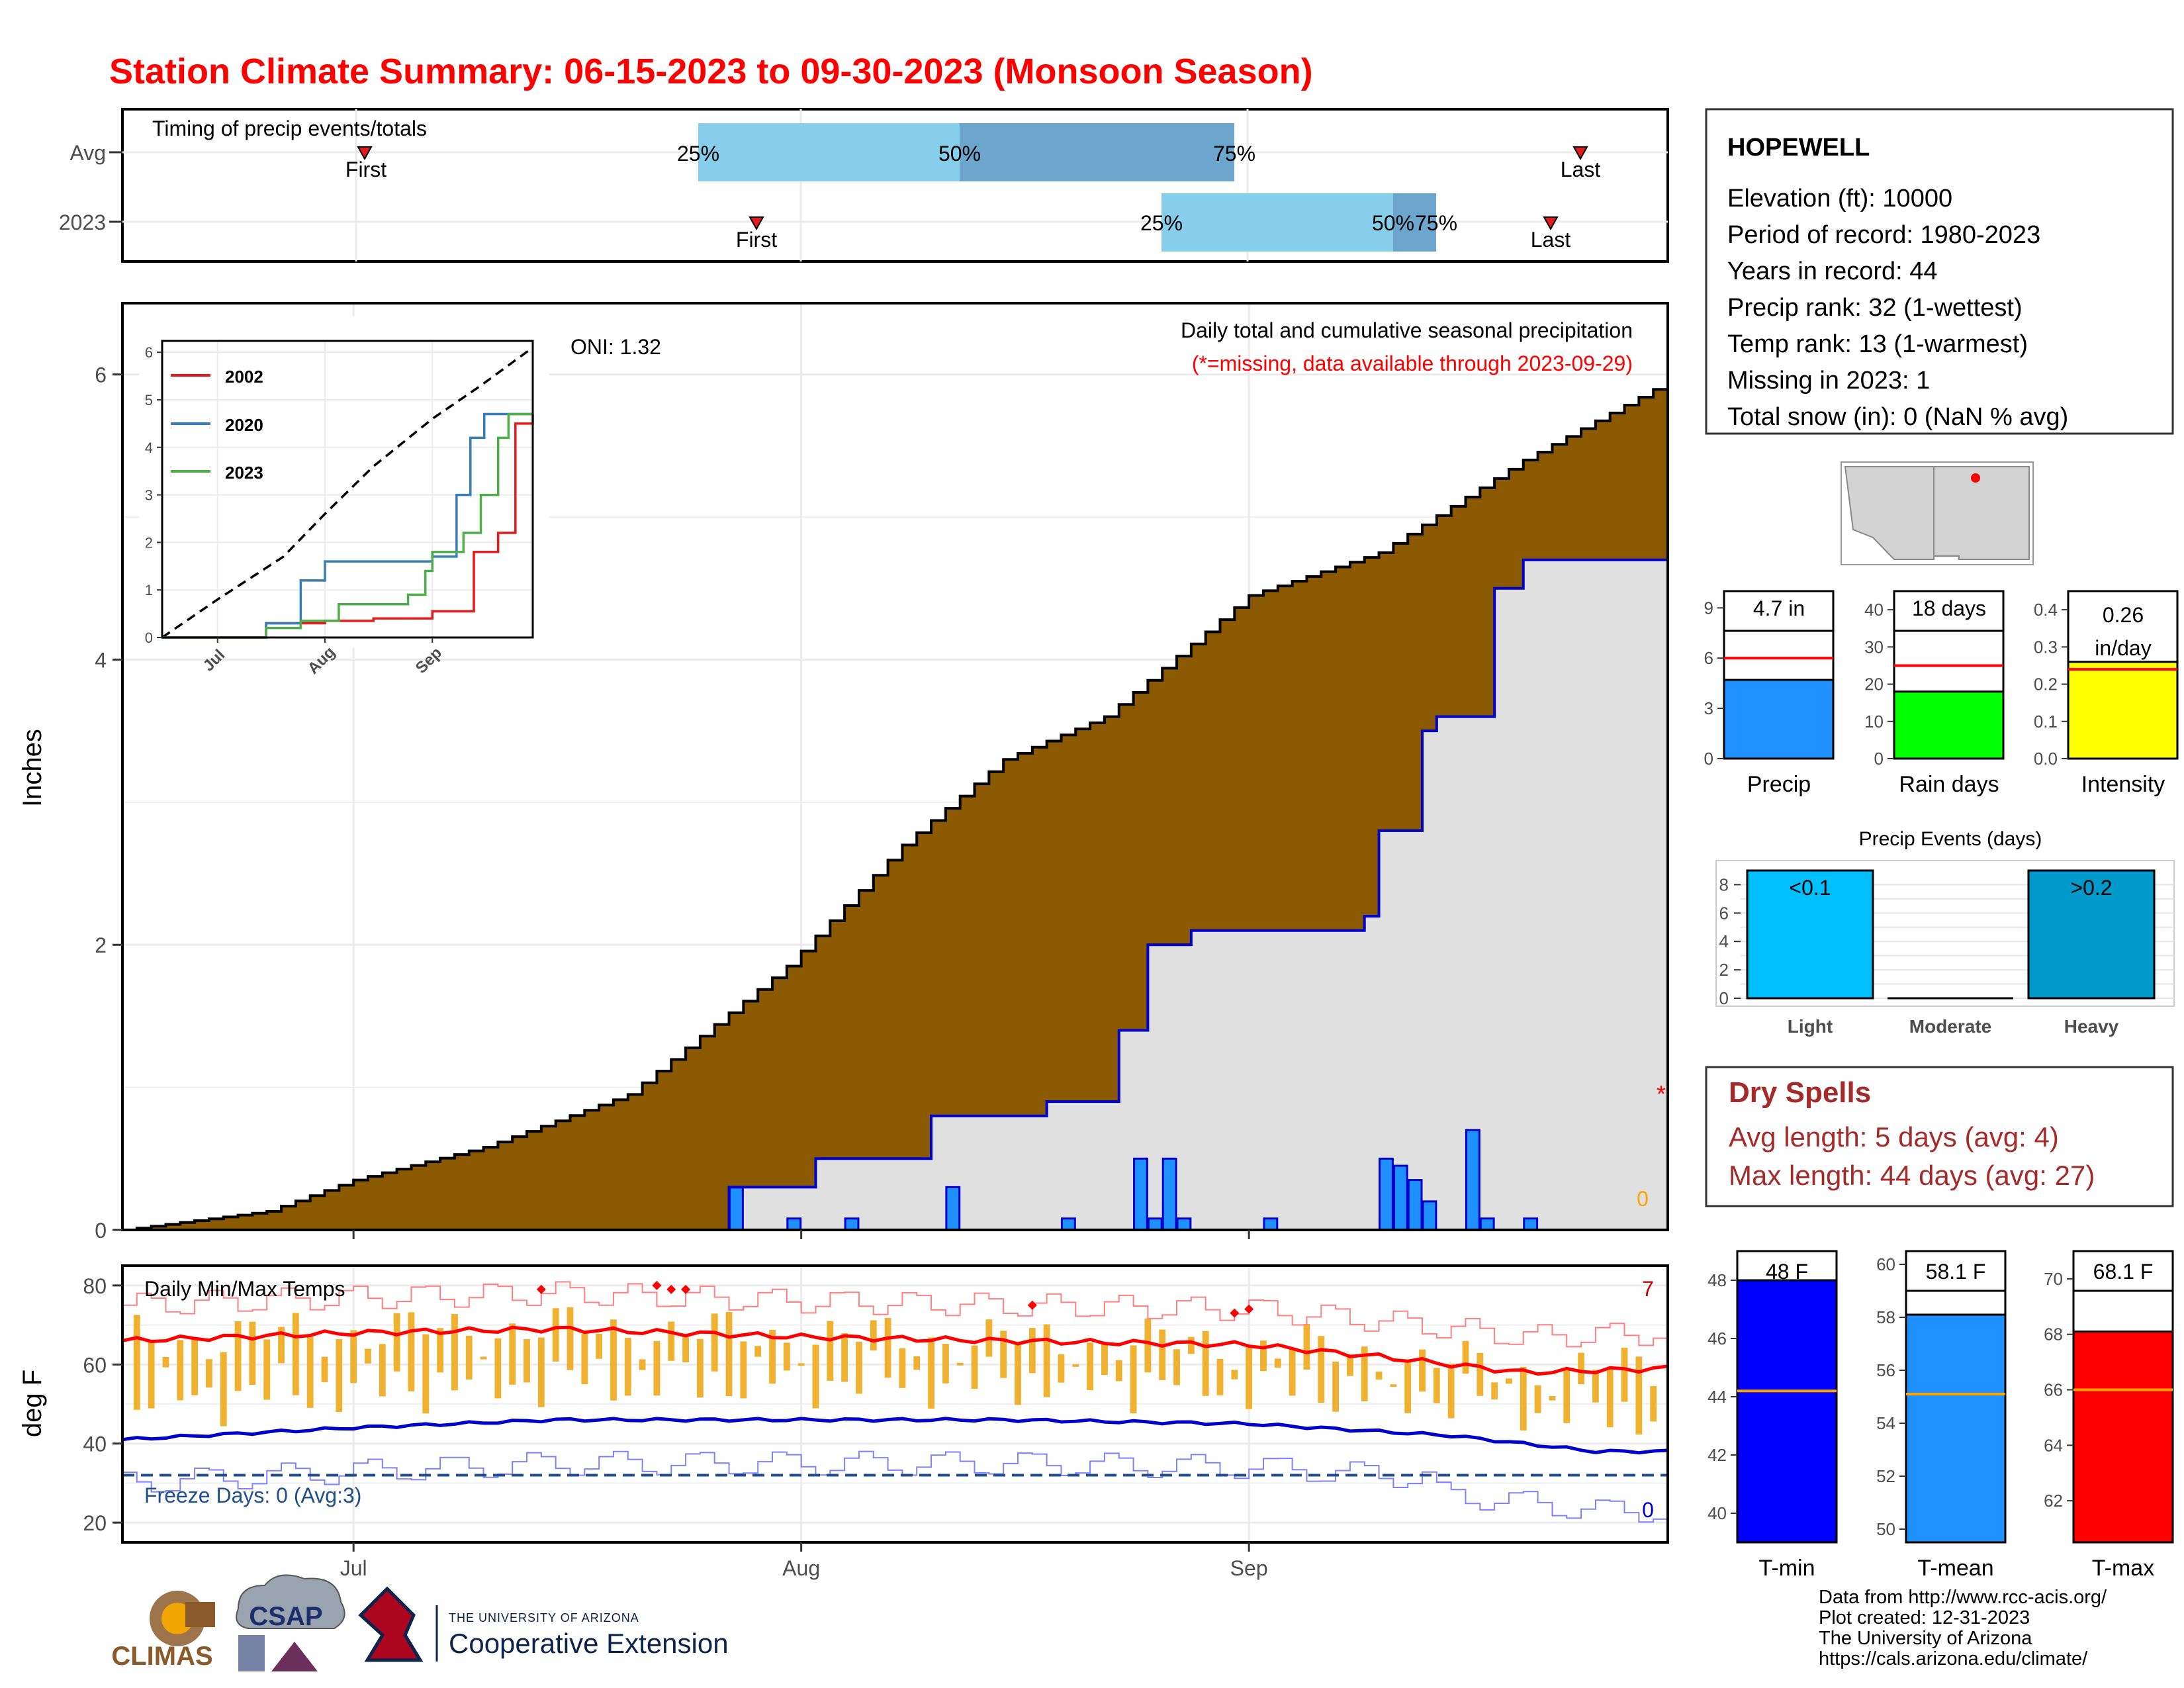 The image size is (2184, 1688). I want to click on zero-count-label: 0, so click(1643, 1199).